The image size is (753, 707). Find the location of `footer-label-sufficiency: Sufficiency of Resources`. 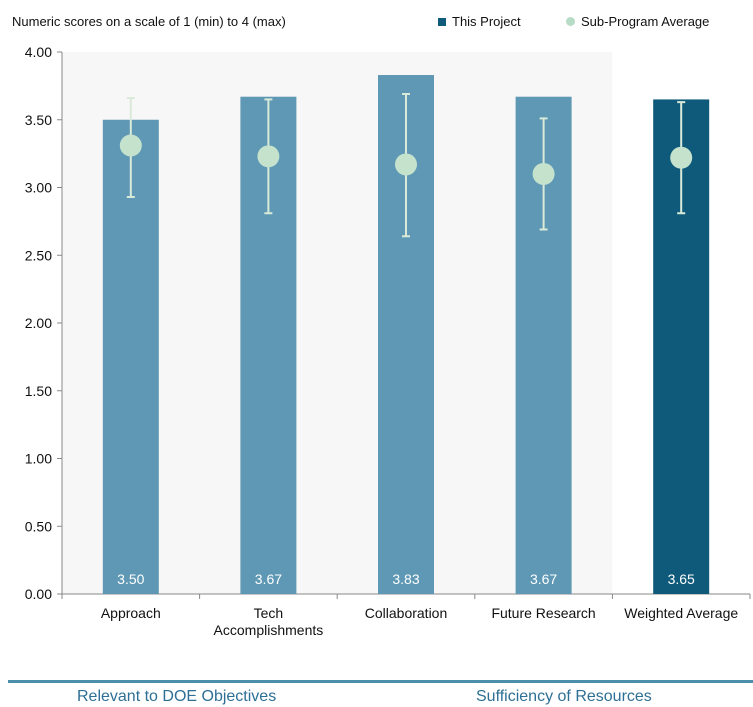

footer-label-sufficiency: Sufficiency of Resources is located at coordinates (564, 696).